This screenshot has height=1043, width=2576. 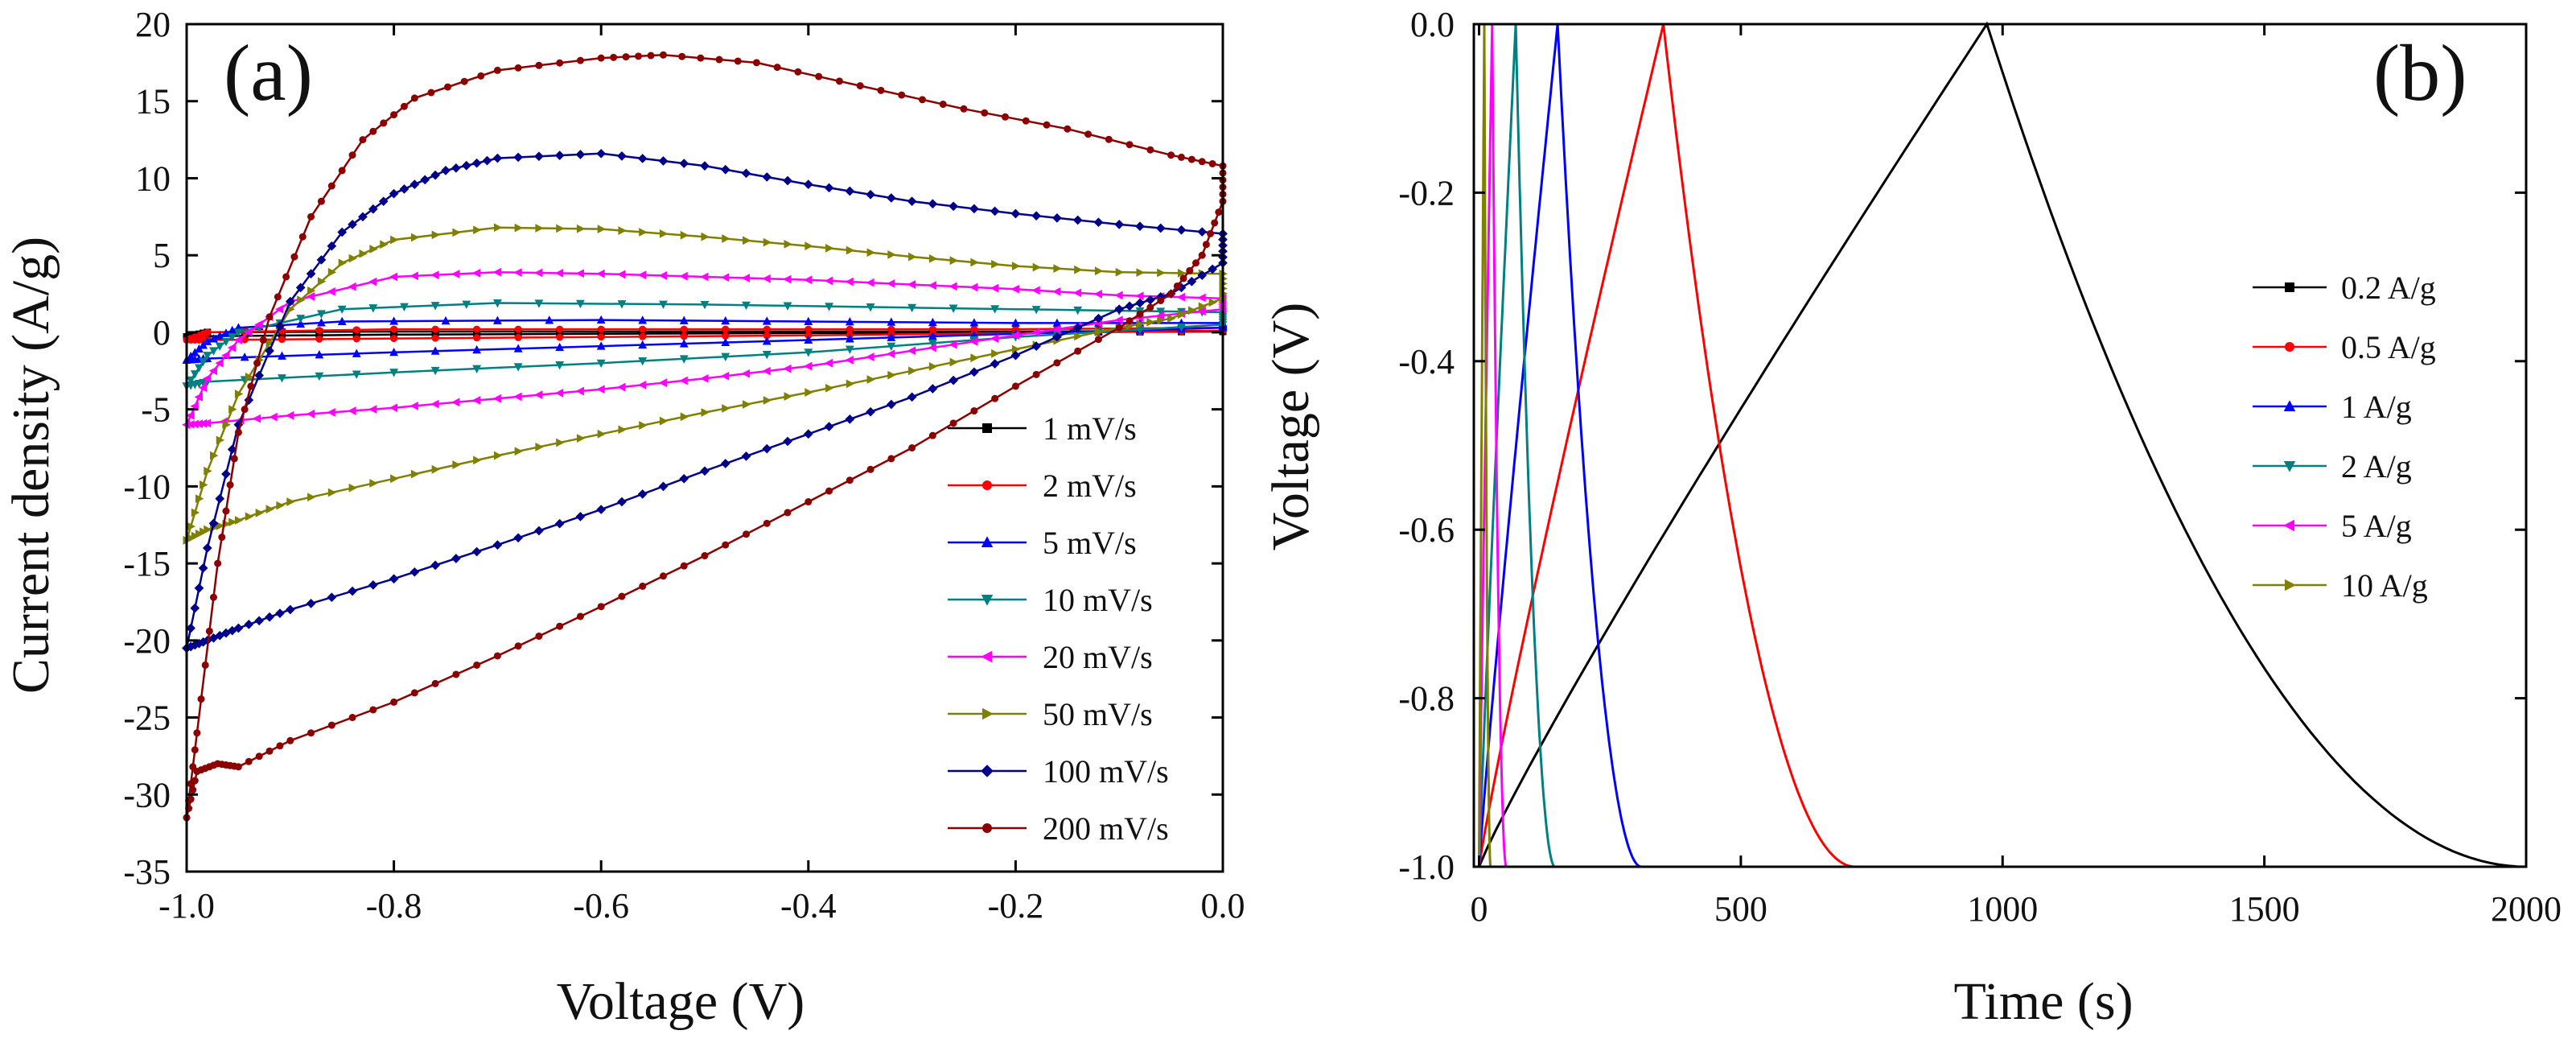 What do you see at coordinates (1426, 867) in the screenshot?
I see `panel-b-y-tick-label: -1.0` at bounding box center [1426, 867].